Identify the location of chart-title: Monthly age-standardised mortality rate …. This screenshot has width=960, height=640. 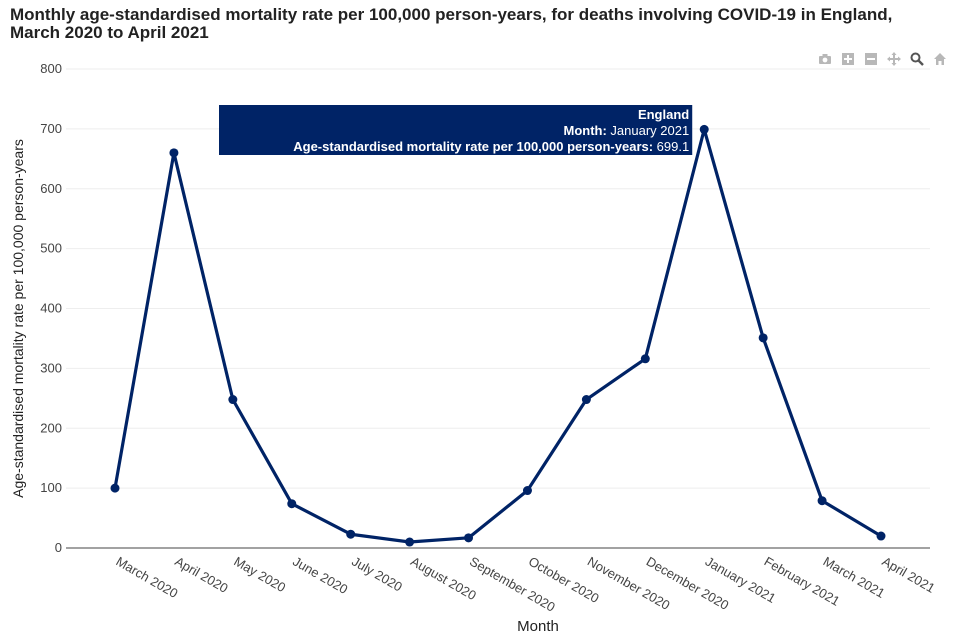
(451, 23).